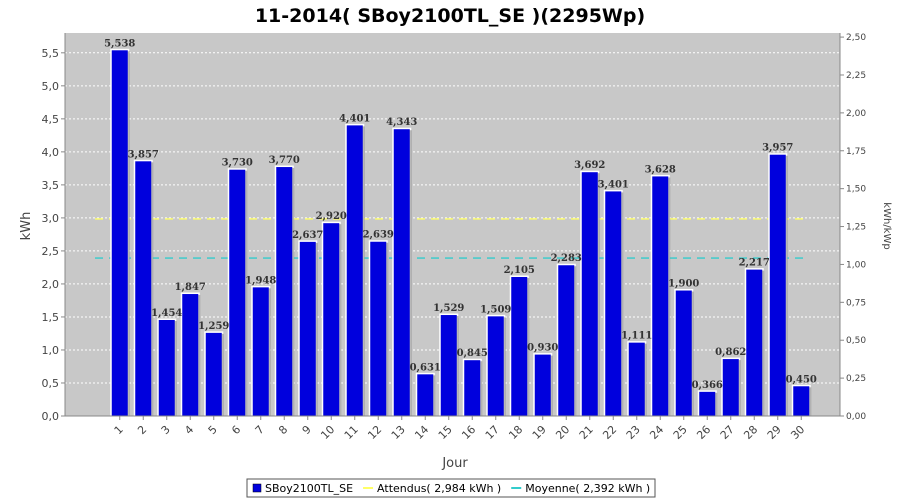  I want to click on bar-value-label: 3,857, so click(143, 154).